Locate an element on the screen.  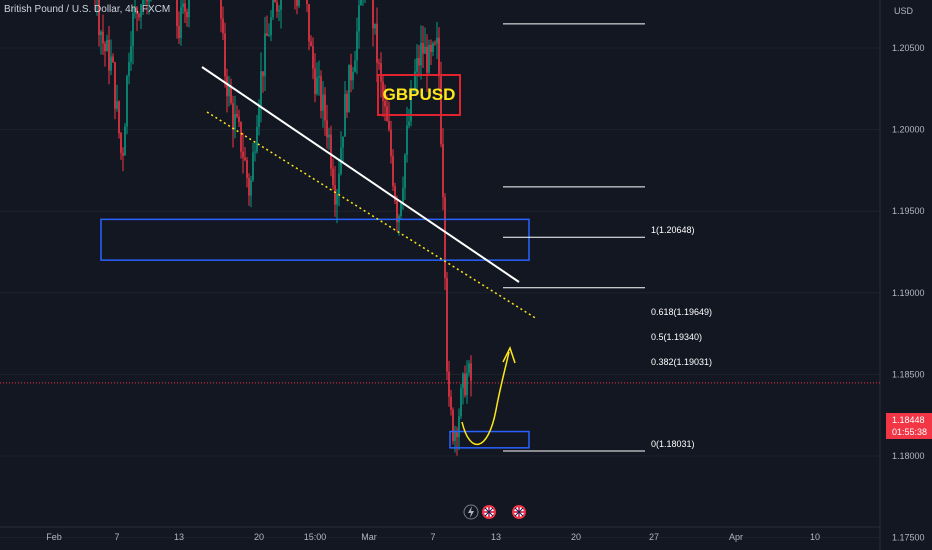
fib-level-0618-label: 0.618(1.19649) is located at coordinates (682, 312).